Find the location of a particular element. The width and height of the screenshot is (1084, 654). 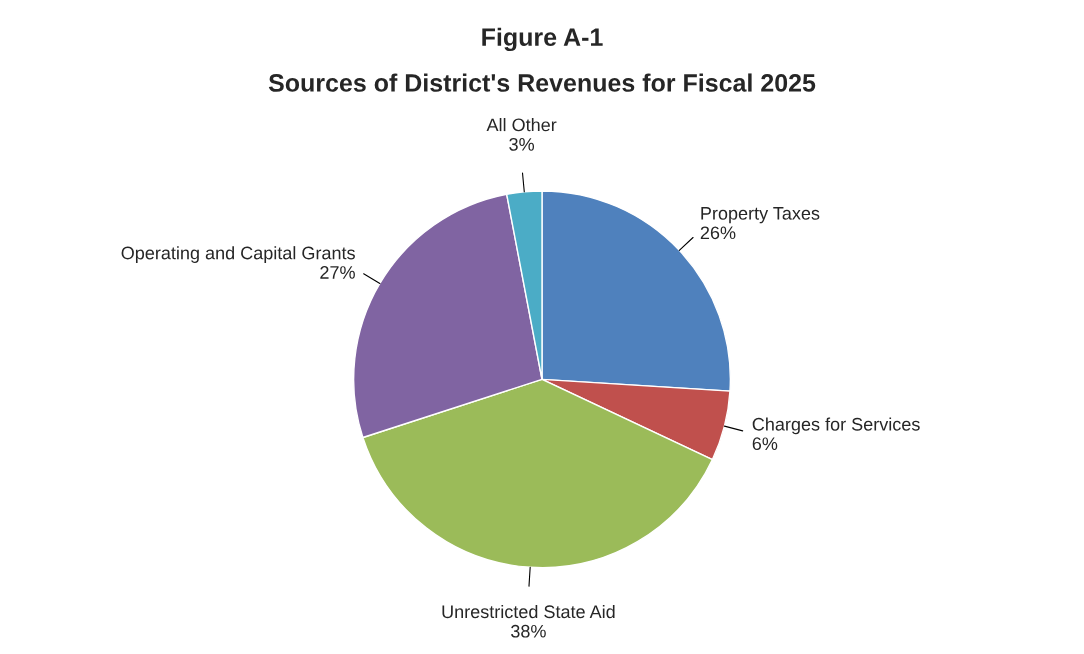

slice-label: Operating and Capital Grants is located at coordinates (238, 254).